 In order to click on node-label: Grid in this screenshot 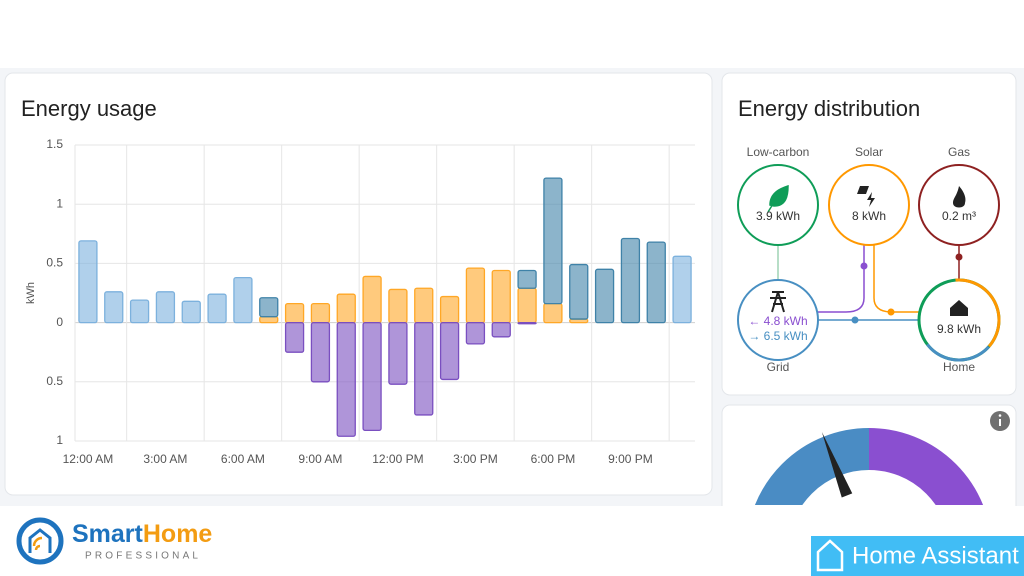, I will do `click(778, 367)`.